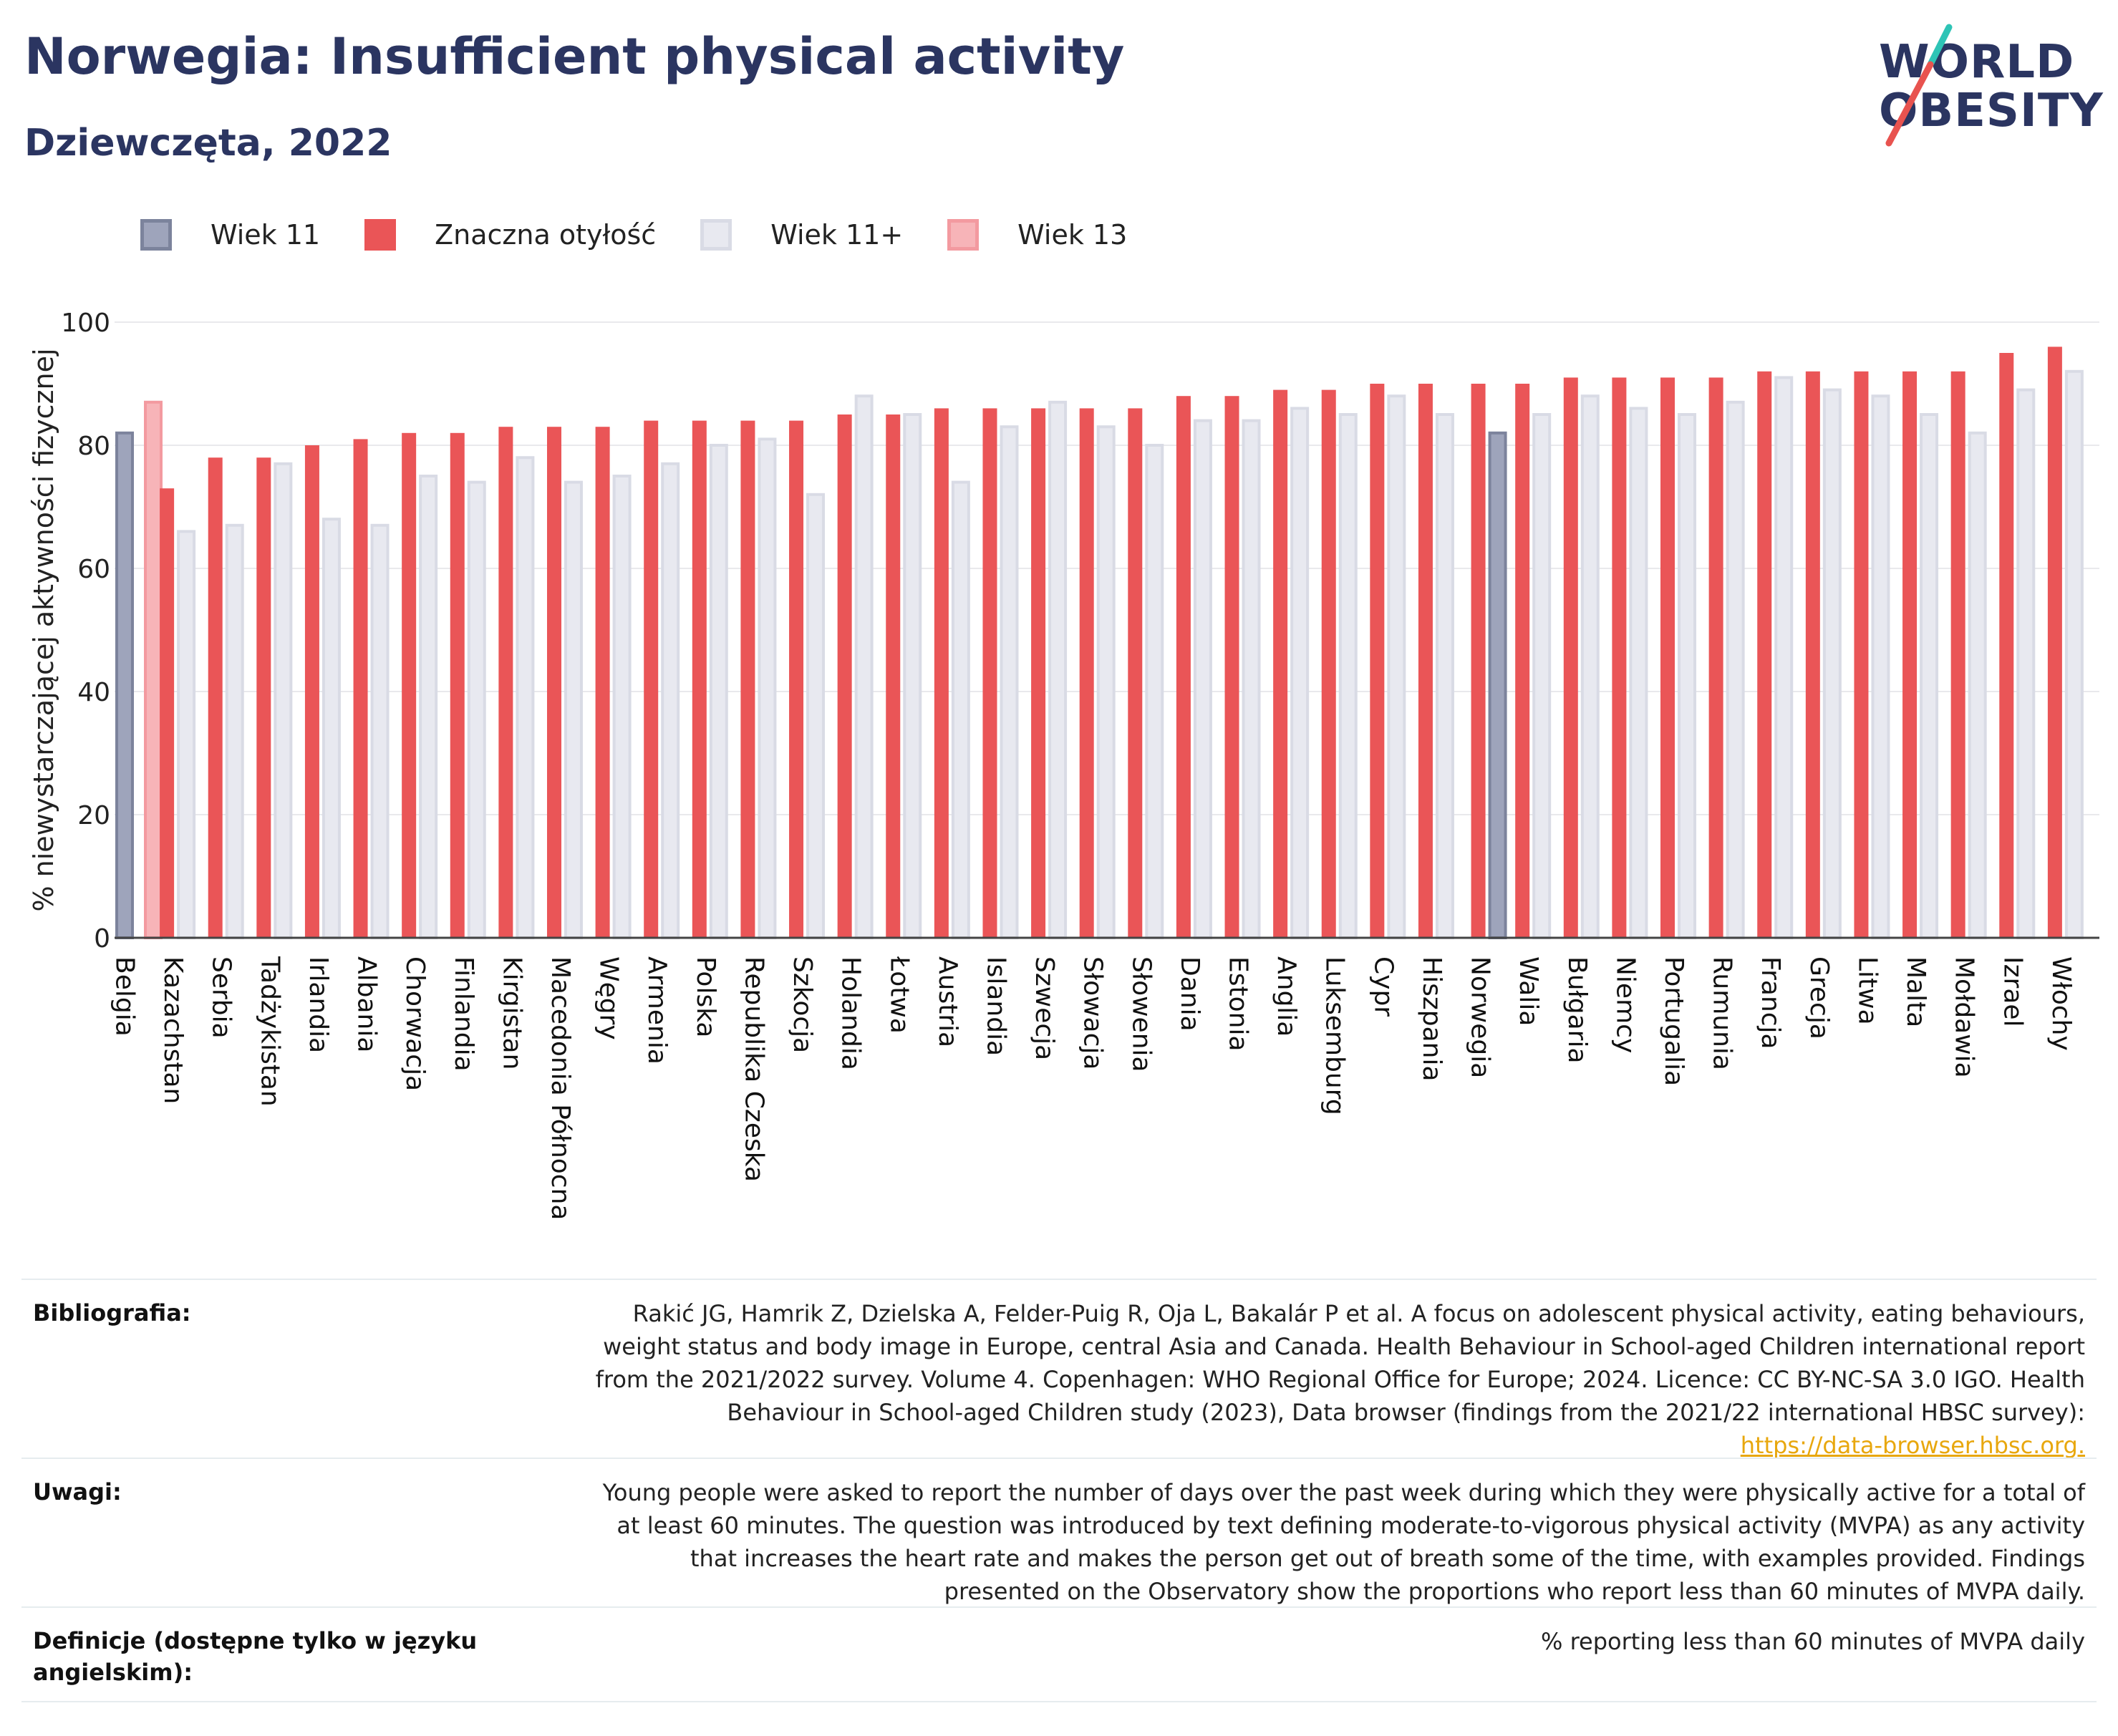 The height and width of the screenshot is (1736, 2118). I want to click on legend-item-wiek-13: Wiek 13, so click(1037, 235).